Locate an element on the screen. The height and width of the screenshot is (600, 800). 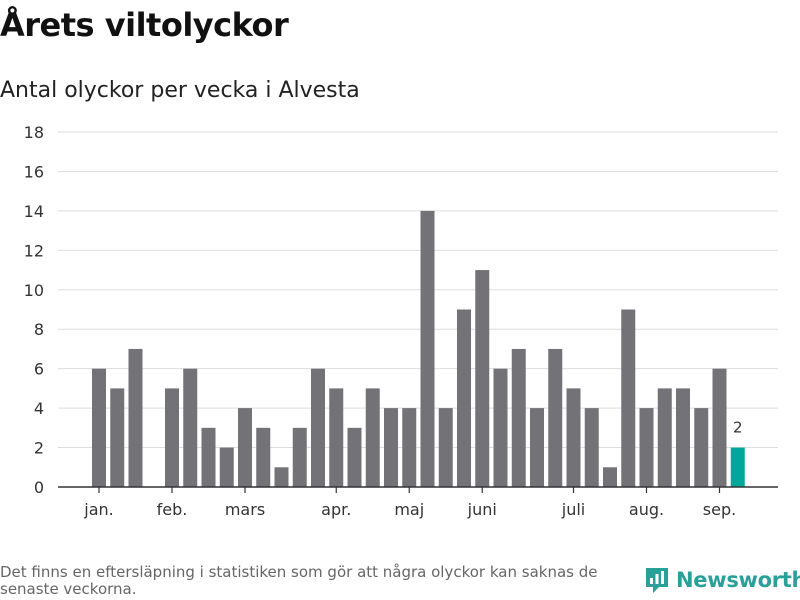
newsworthy-icon is located at coordinates (657, 580).